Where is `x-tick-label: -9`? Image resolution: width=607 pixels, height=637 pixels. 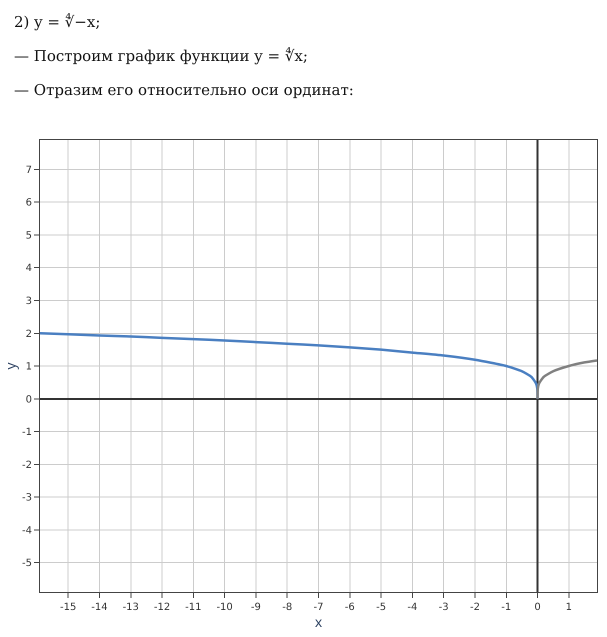 x-tick-label: -9 is located at coordinates (255, 607).